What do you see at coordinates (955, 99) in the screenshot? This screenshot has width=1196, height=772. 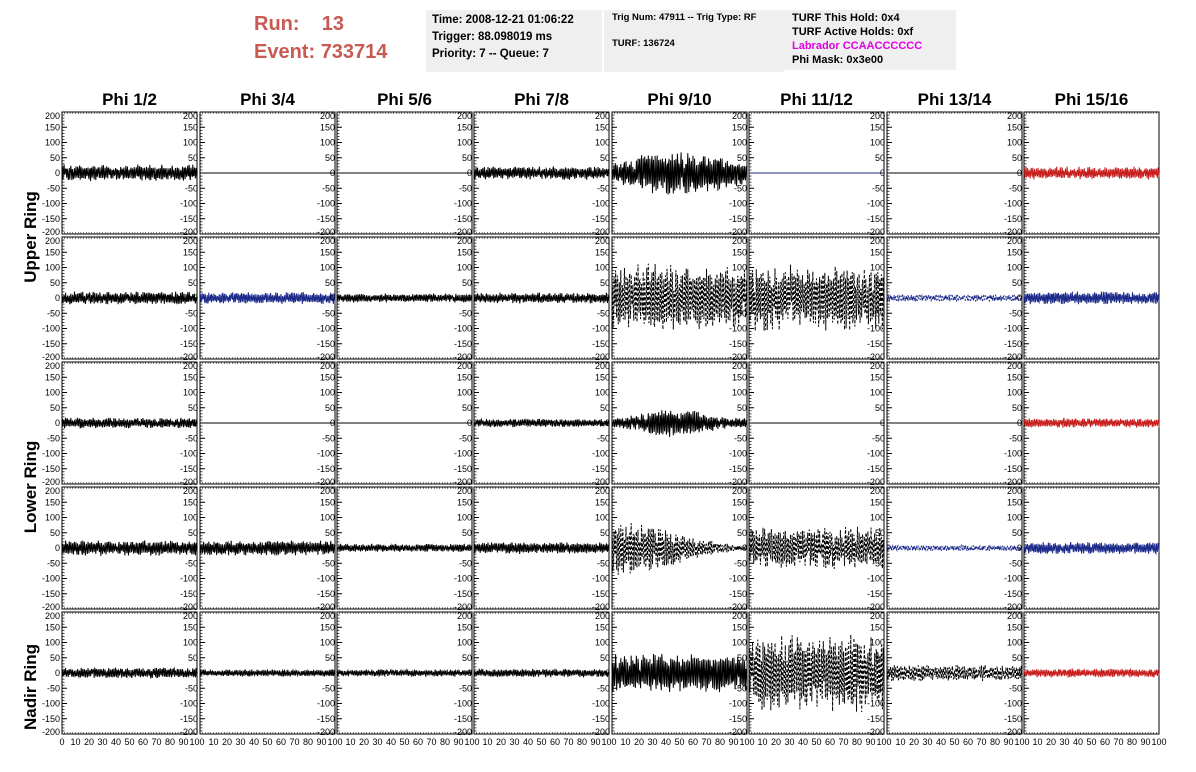 I see `column-title: Phi 13/14` at bounding box center [955, 99].